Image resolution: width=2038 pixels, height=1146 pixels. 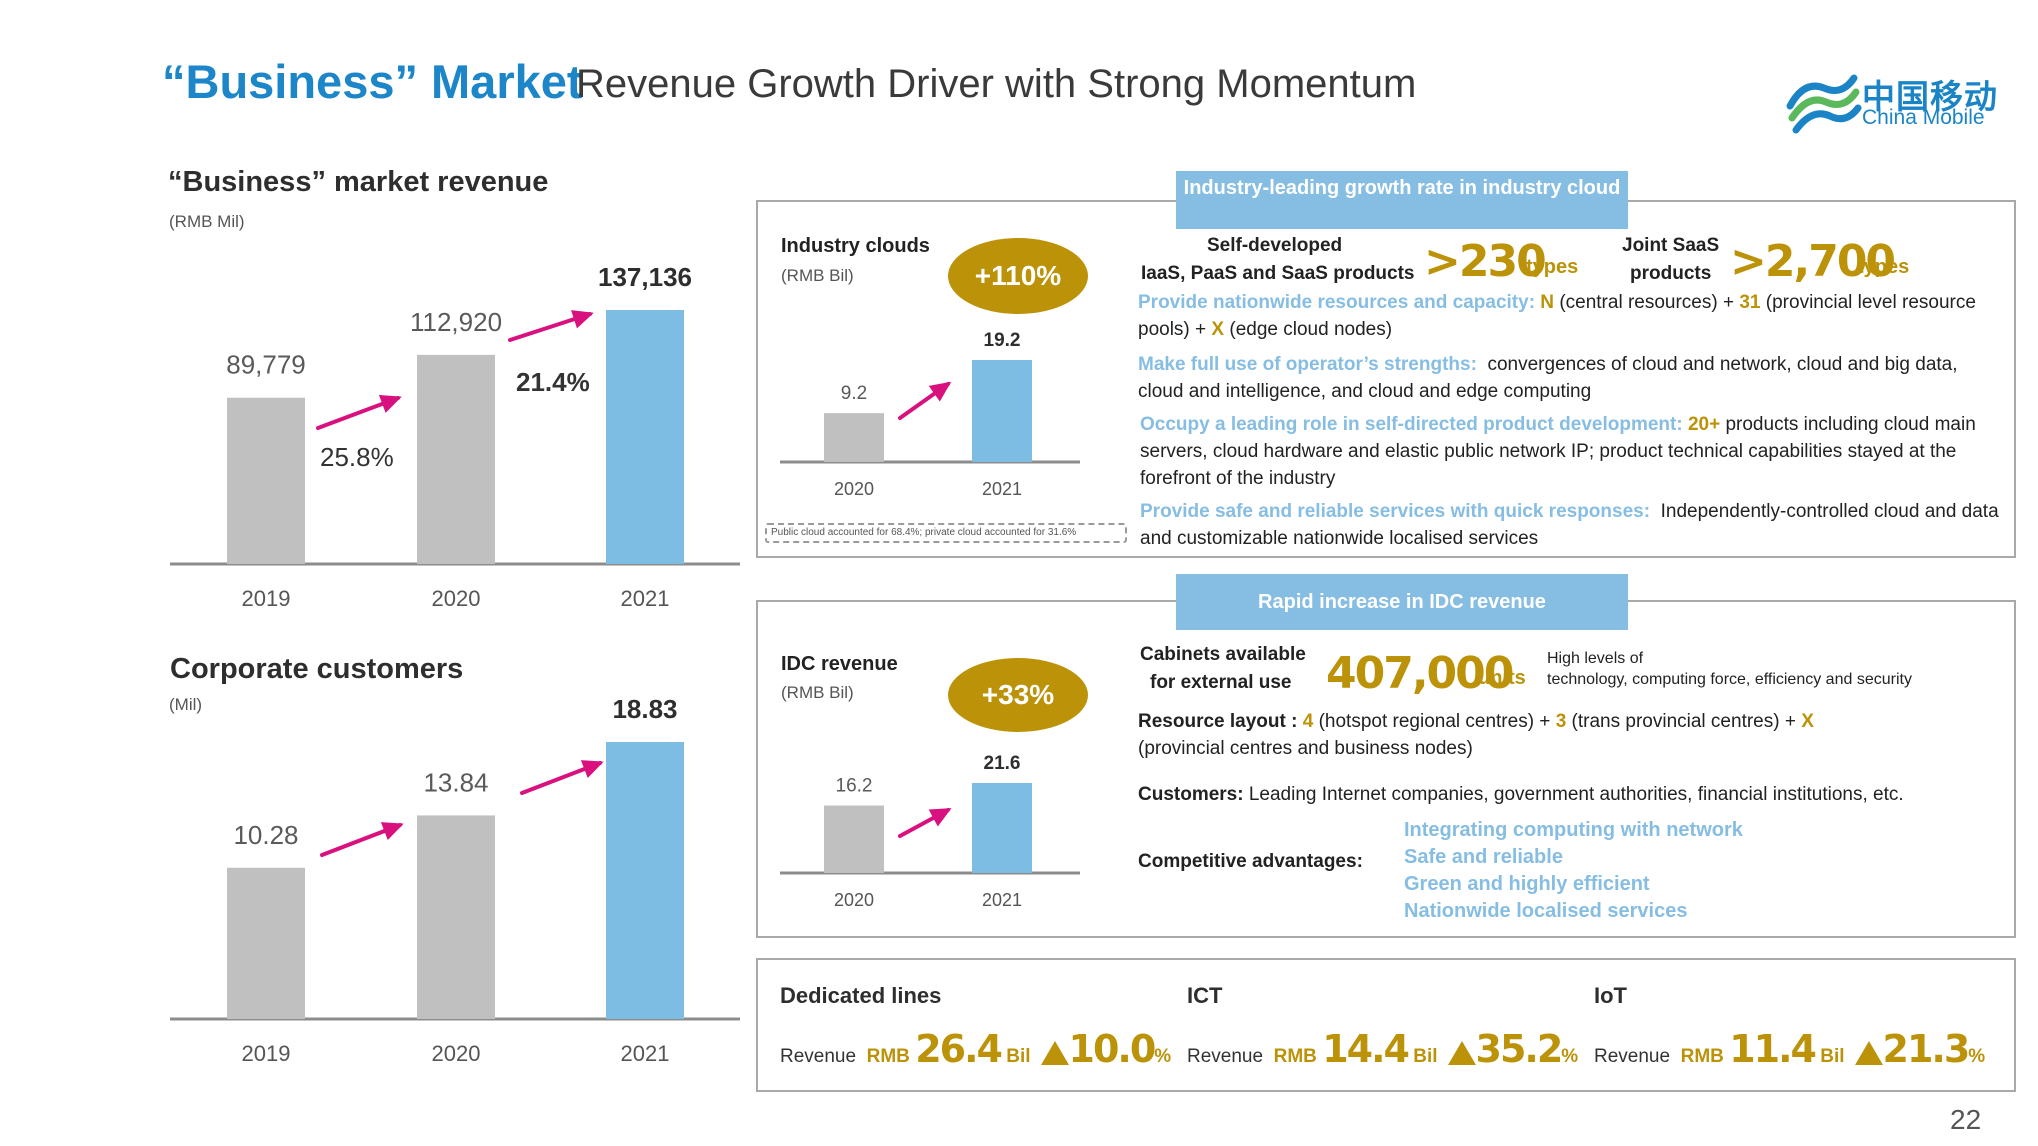 I want to click on revenue-chart-unit: (RMB Mil), so click(x=207, y=221).